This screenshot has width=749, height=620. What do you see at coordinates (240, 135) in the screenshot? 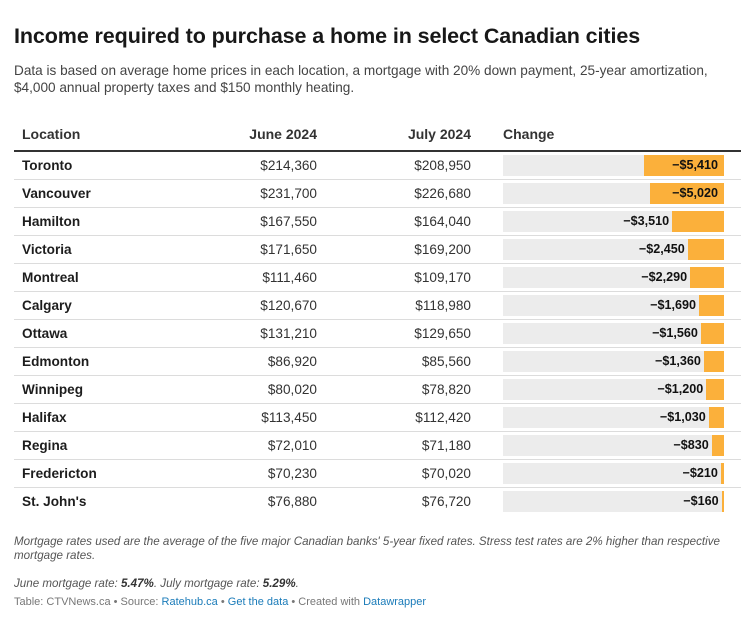
I see `column-header-june: June 2024` at bounding box center [240, 135].